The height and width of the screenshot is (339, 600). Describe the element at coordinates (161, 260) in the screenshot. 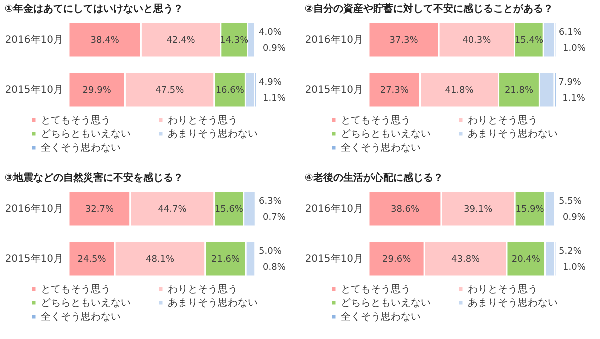

I see `data-label: 48.1%` at that location.